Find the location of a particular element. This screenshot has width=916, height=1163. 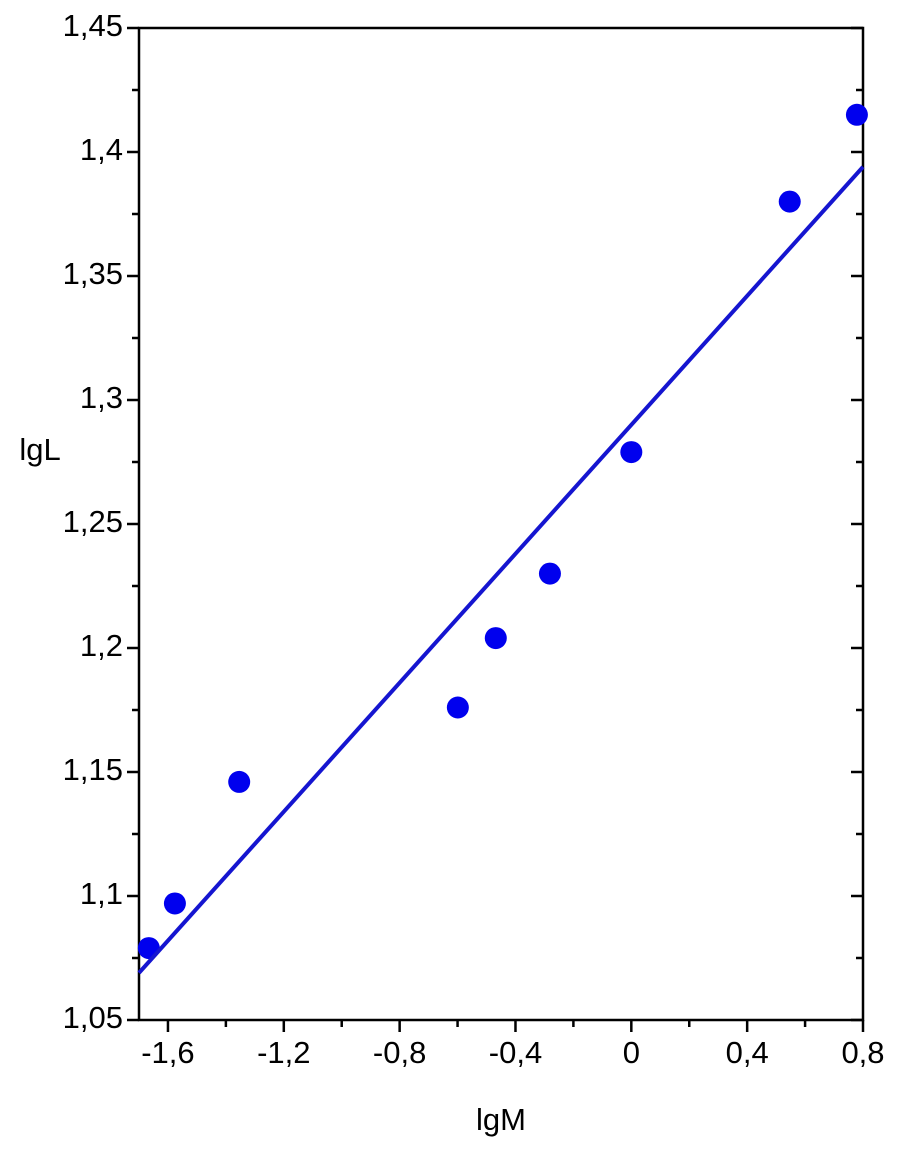

x-tick-label: -0,8 is located at coordinates (399, 1052).